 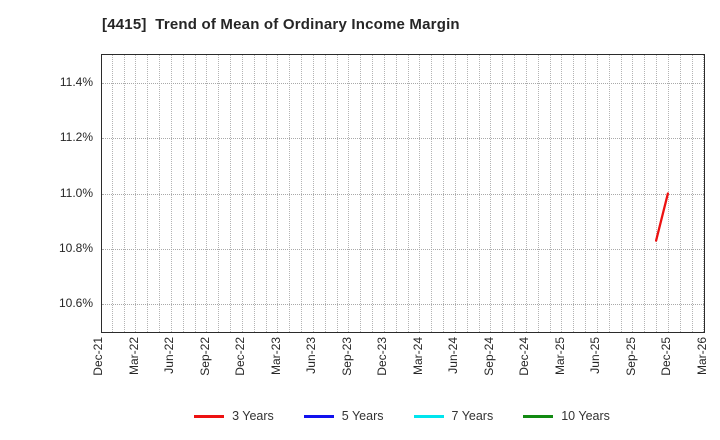 I want to click on x-axis-tick-label: Jun-25, so click(x=595, y=355).